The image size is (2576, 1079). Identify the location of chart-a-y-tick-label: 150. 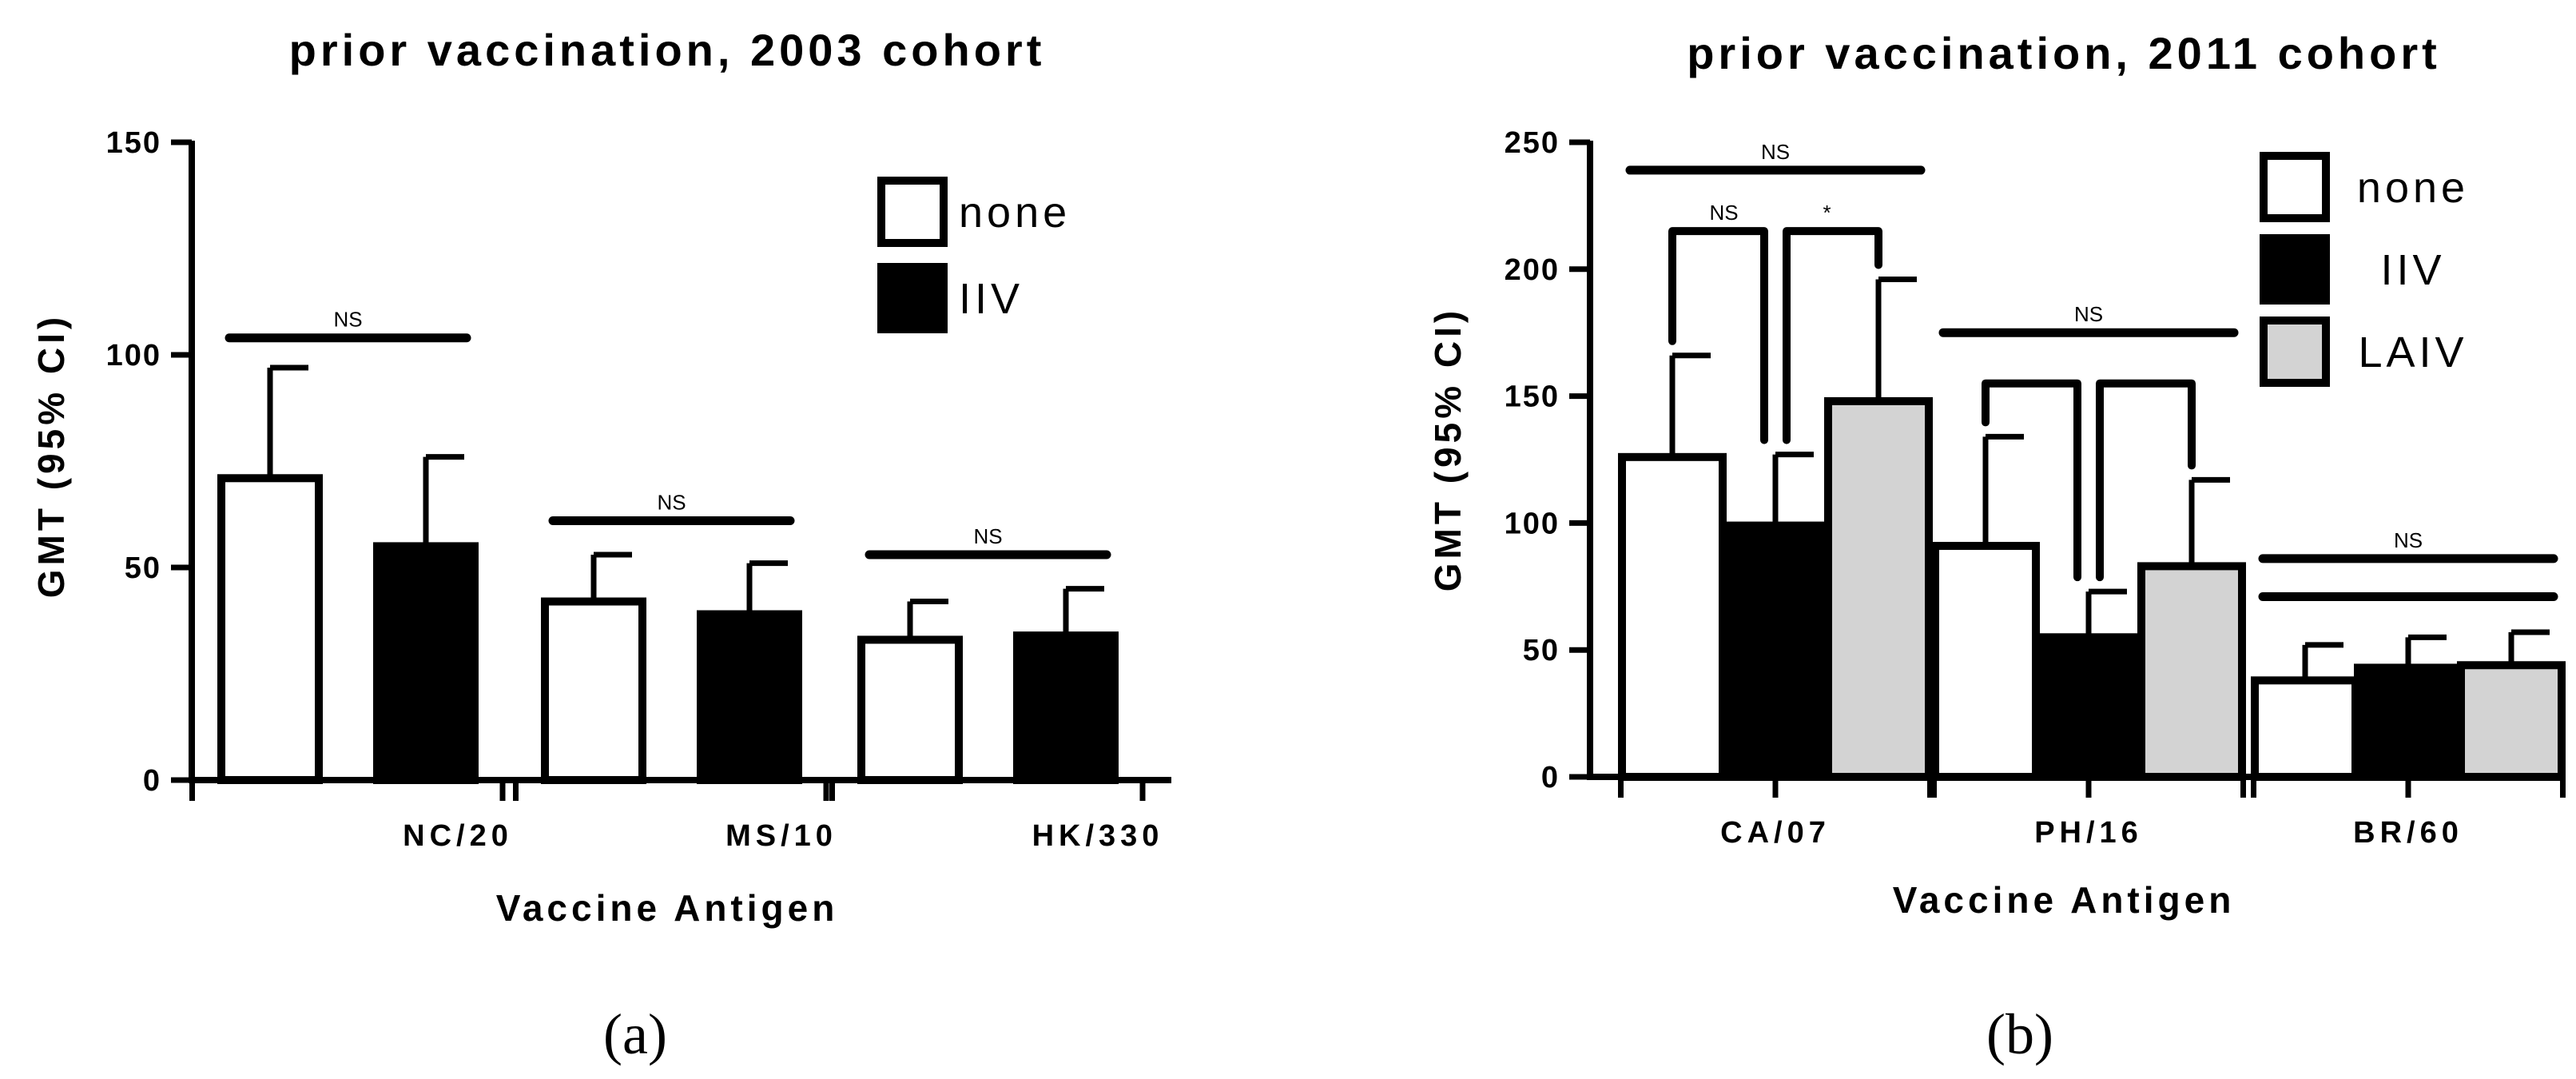
(133, 143).